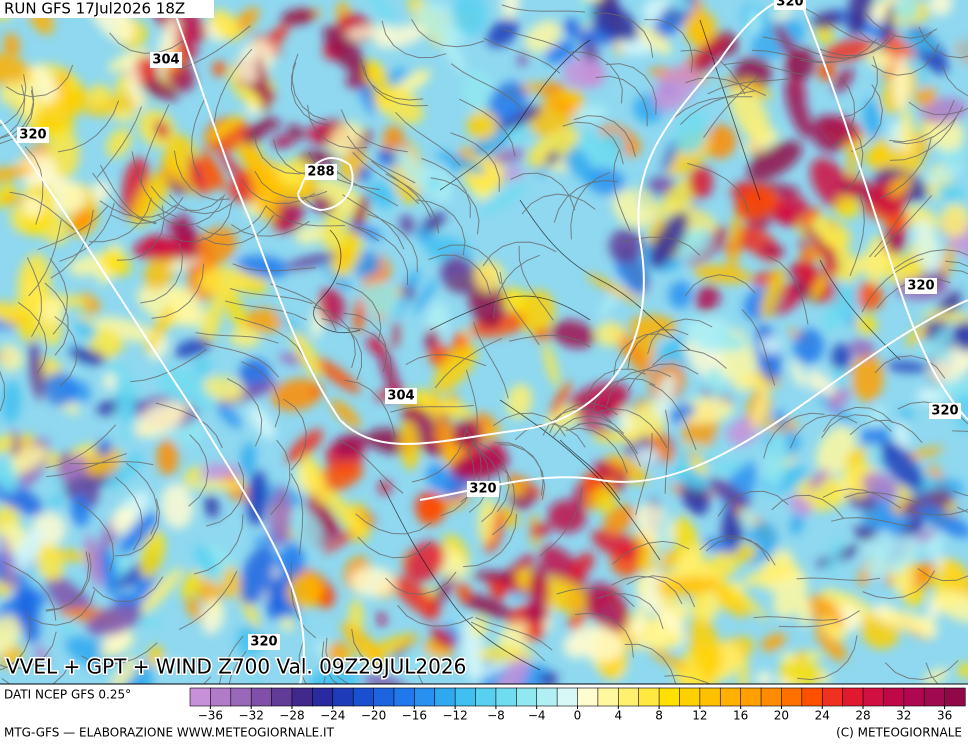  What do you see at coordinates (373, 716) in the screenshot?
I see `colorbar-tick-label: −20` at bounding box center [373, 716].